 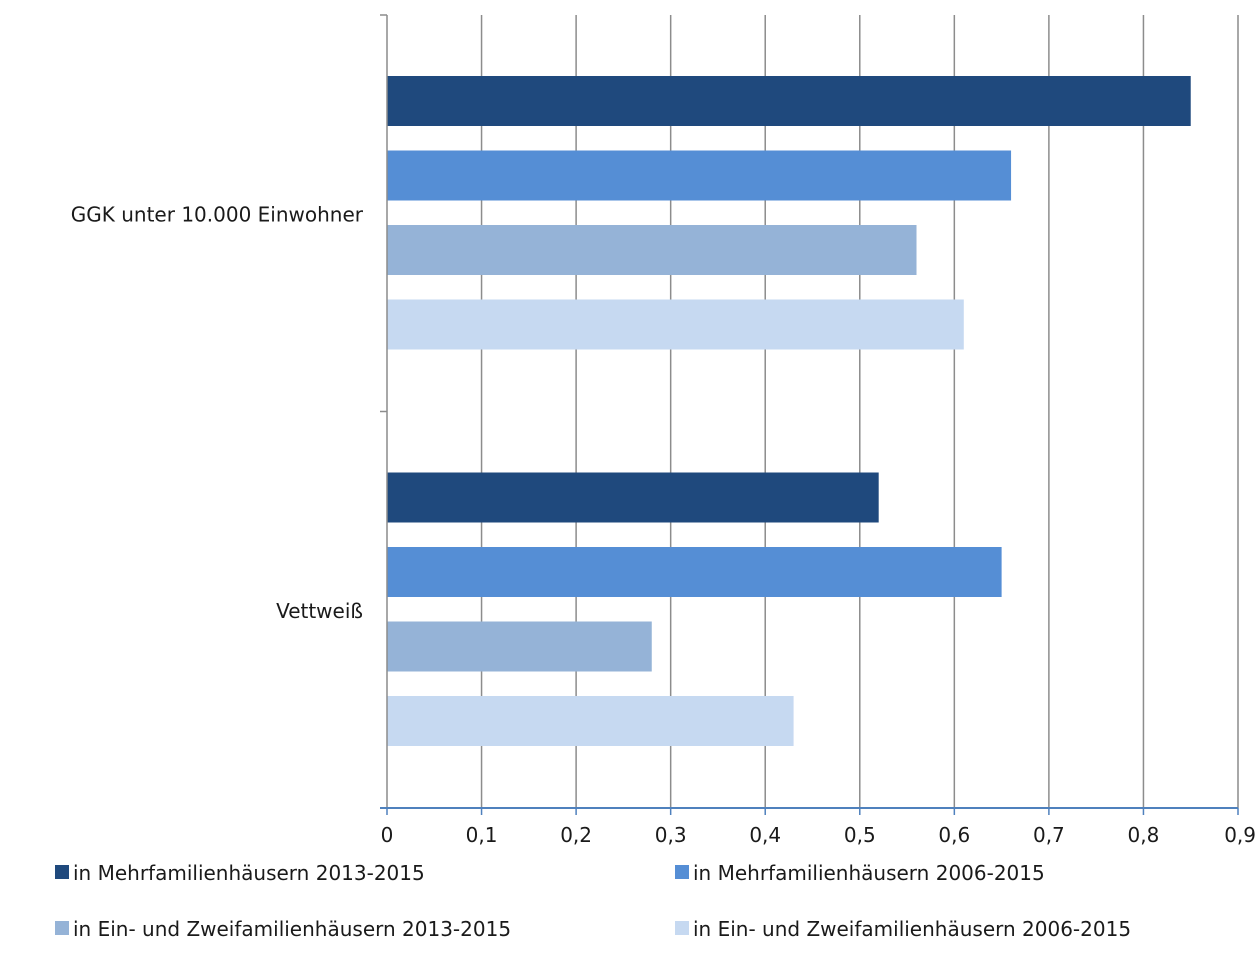 What do you see at coordinates (217, 214) in the screenshot?
I see `category-label: GGK unter 10.000 Einwohner` at bounding box center [217, 214].